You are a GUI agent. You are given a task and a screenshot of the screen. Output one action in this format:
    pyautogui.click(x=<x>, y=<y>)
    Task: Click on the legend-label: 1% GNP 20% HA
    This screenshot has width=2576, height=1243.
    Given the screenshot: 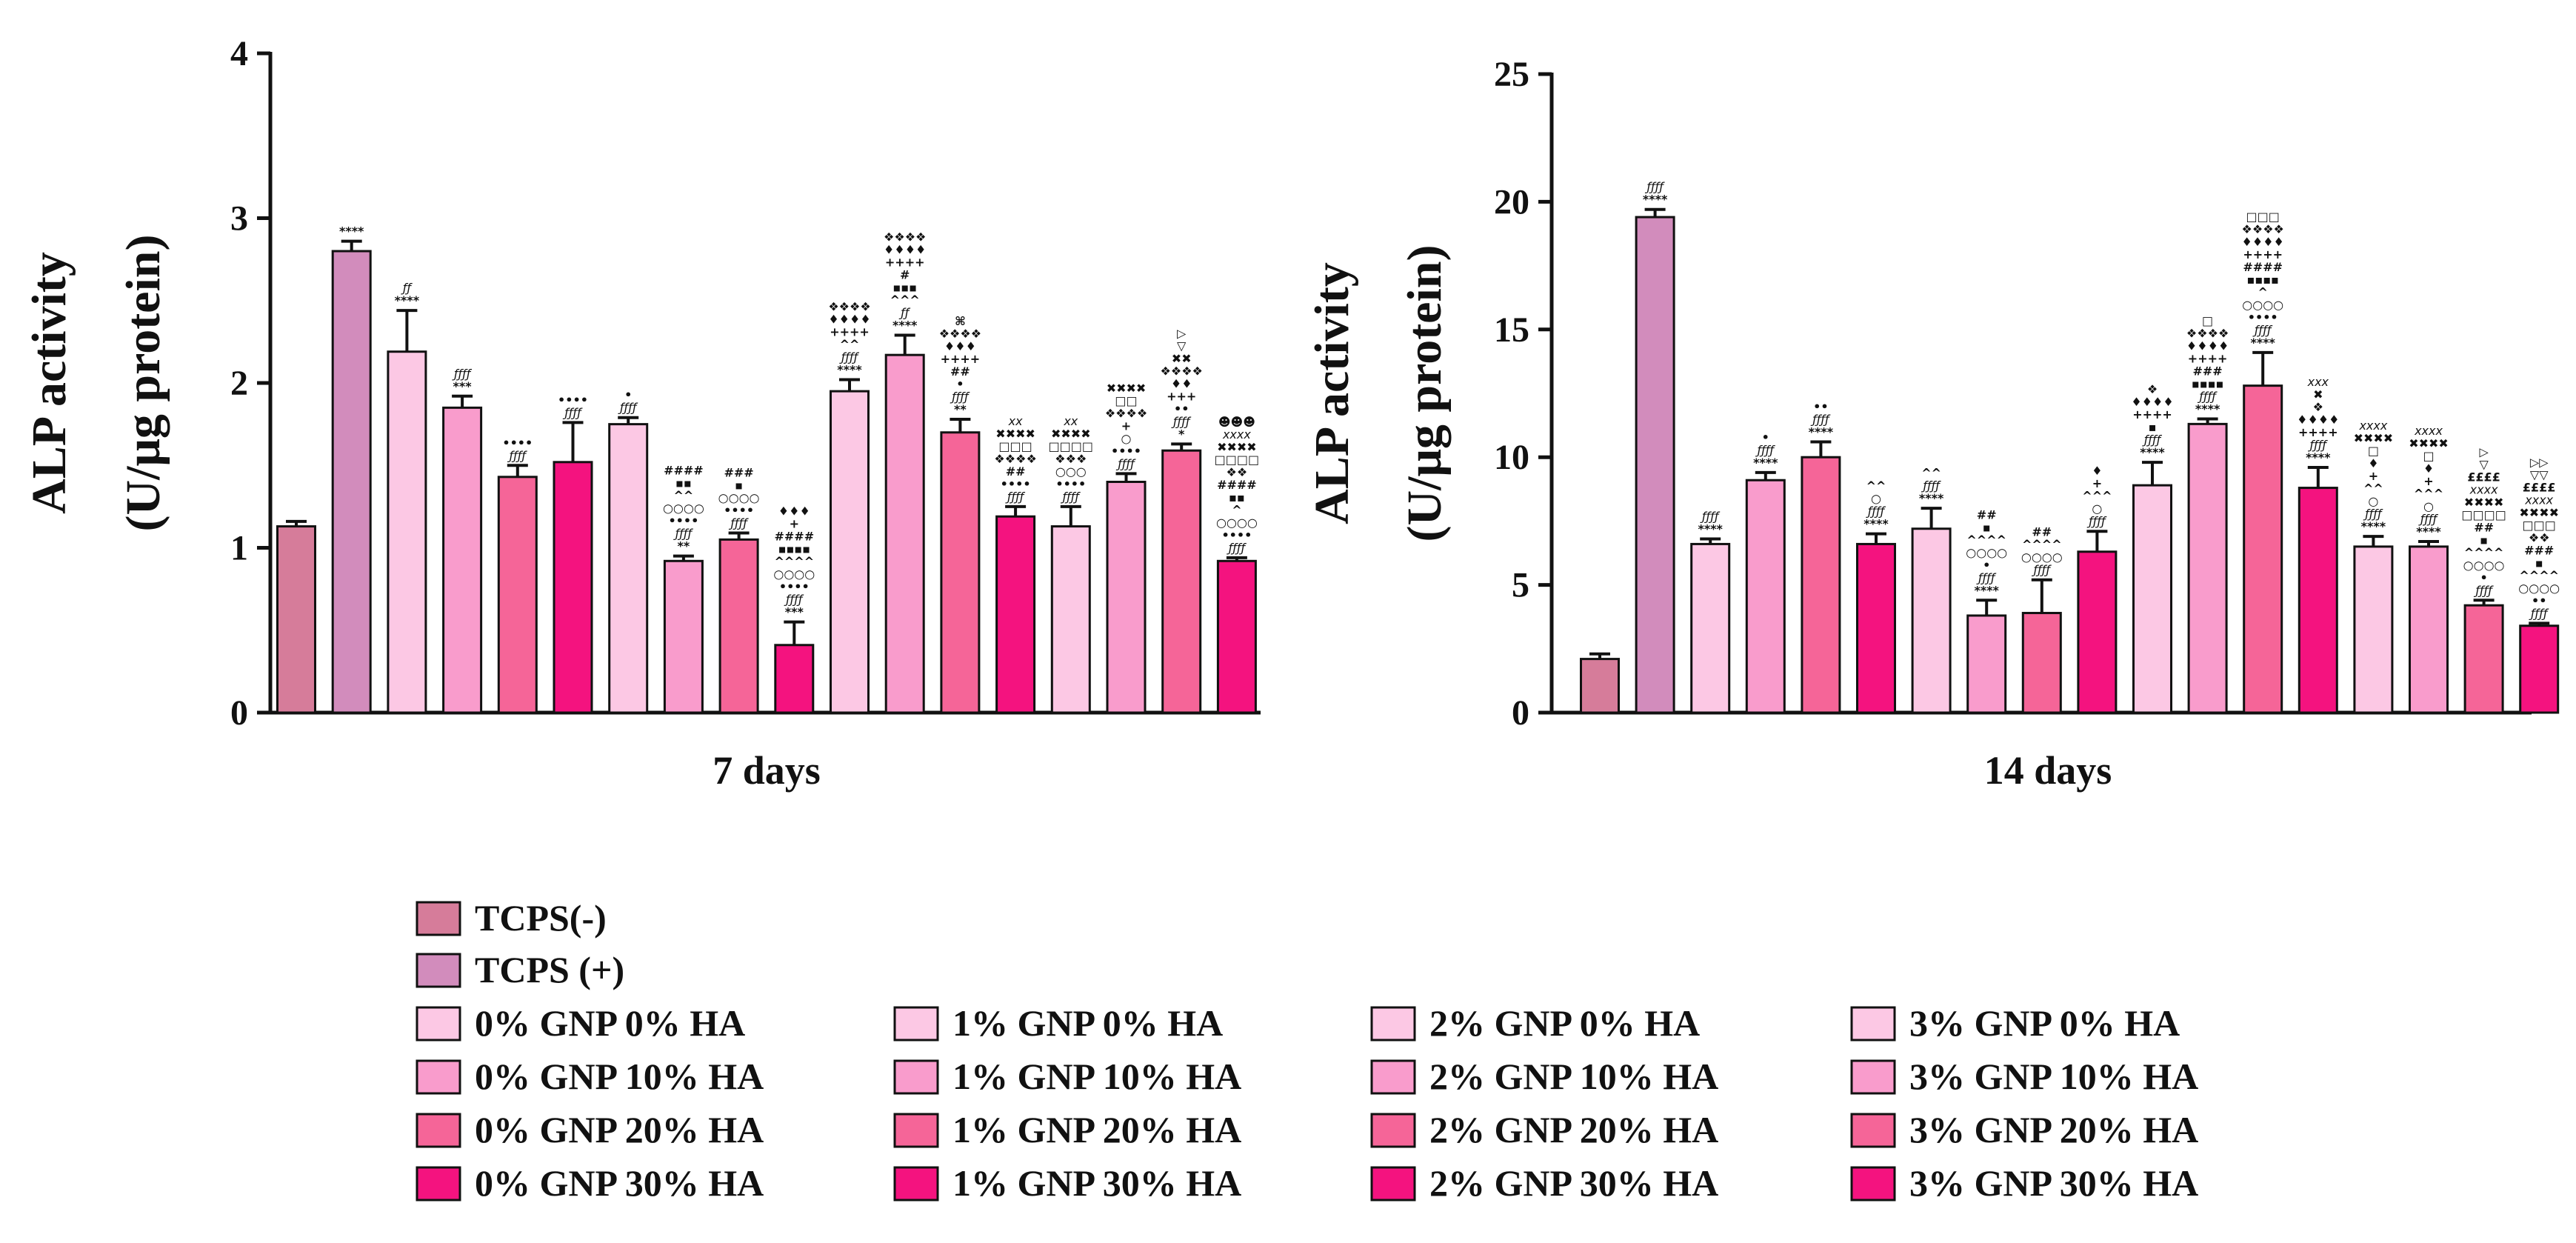 What is the action you would take?
    pyautogui.click(x=1096, y=1130)
    